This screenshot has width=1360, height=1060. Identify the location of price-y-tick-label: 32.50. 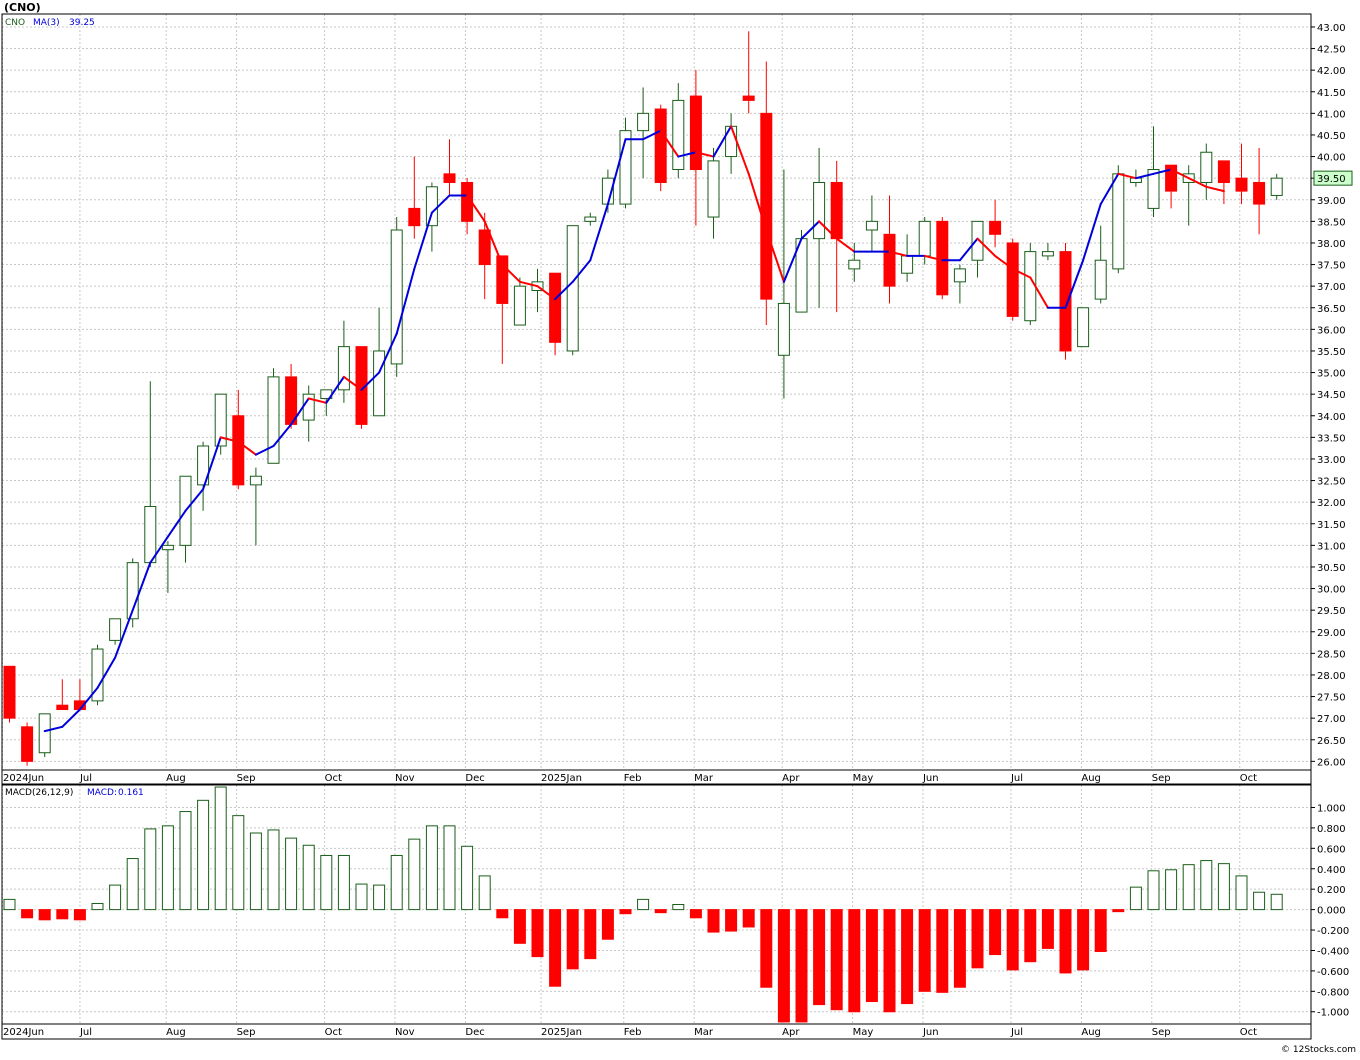
(1331, 482).